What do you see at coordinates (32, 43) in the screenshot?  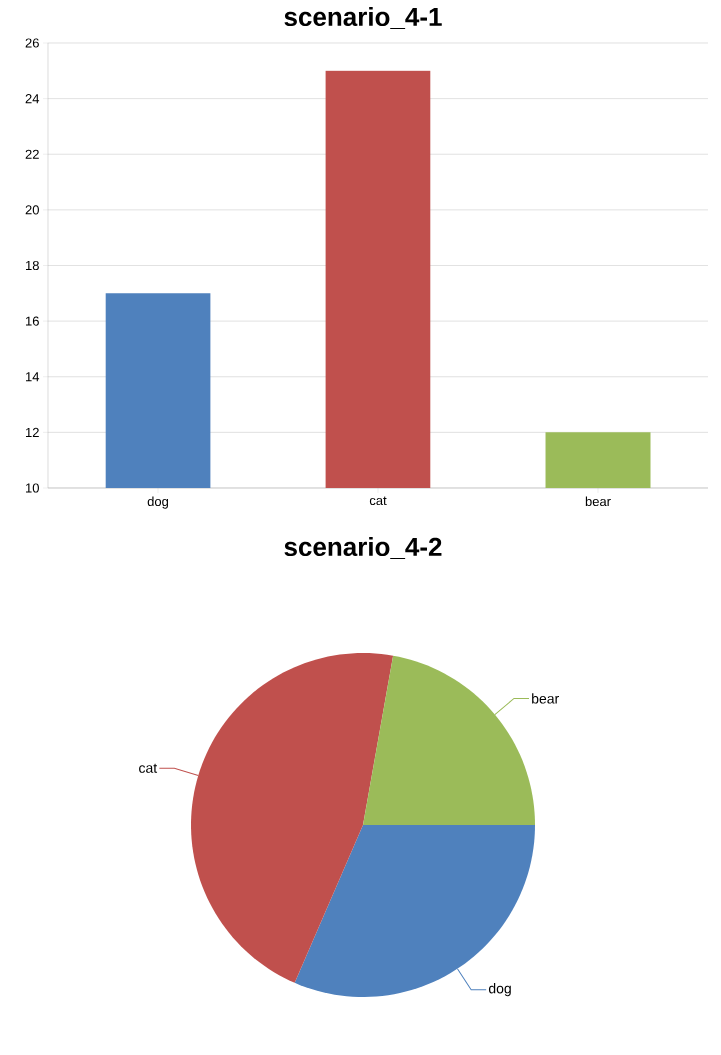 I see `y-tick-label: 26` at bounding box center [32, 43].